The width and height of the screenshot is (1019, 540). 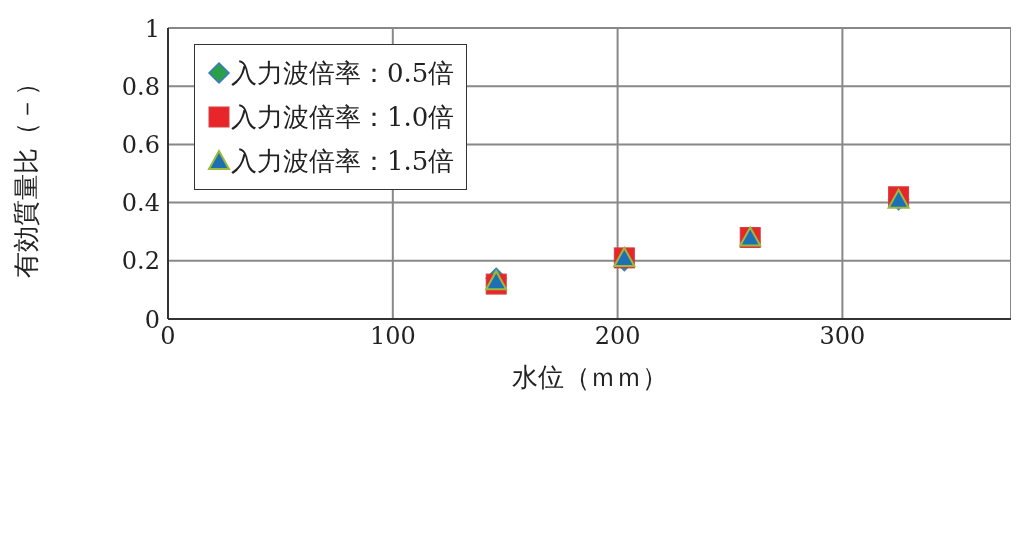 I want to click on y-axis-title: 有効質量比（－）, so click(x=26, y=173).